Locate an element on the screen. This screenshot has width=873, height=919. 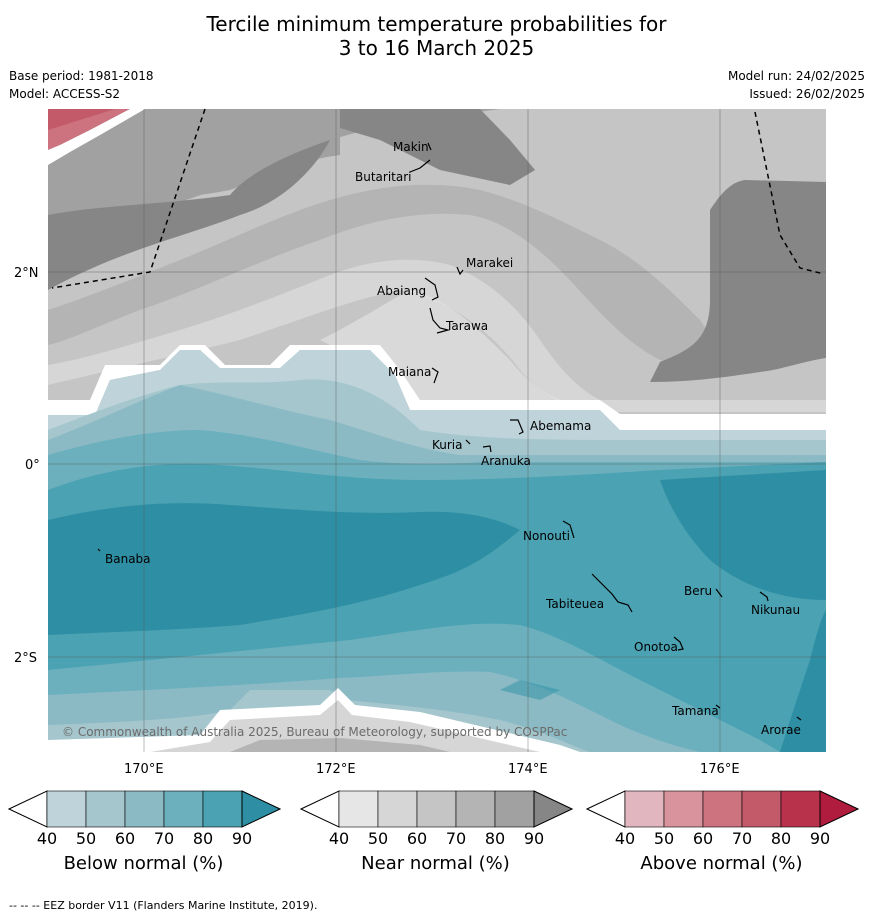
lat-label-2n: 2°N is located at coordinates (26, 273).